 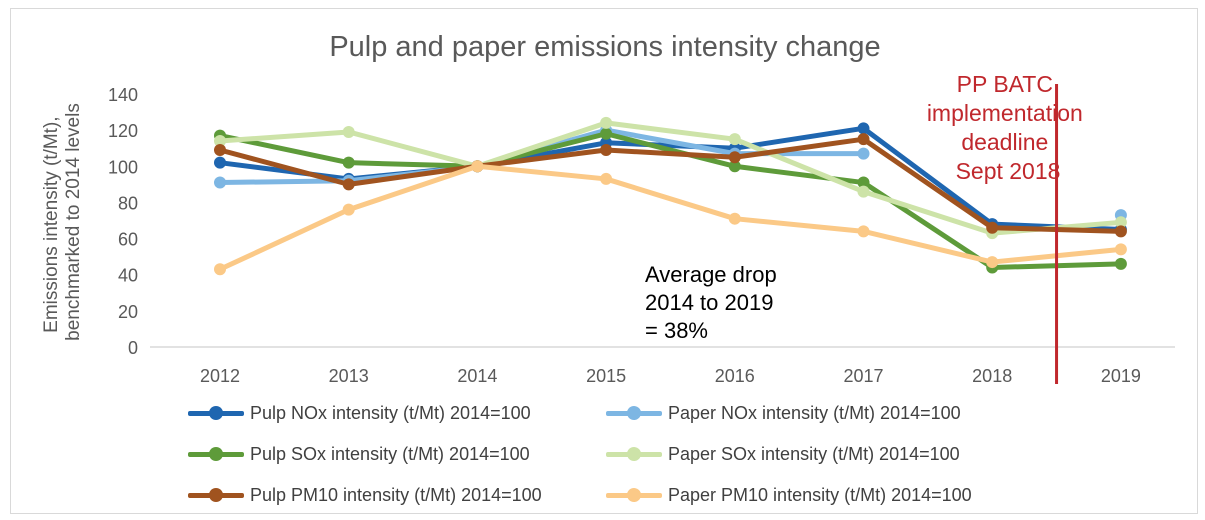 I want to click on deadline-line-4: Sept 2018, so click(x=1008, y=171).